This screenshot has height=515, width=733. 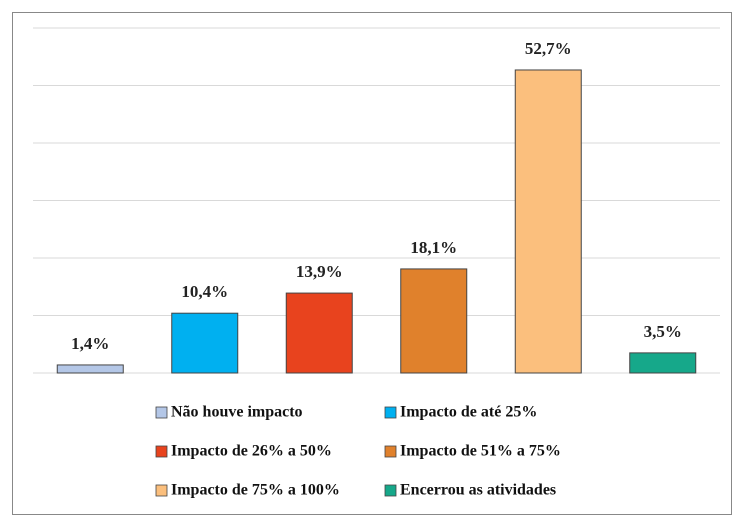 What do you see at coordinates (480, 451) in the screenshot?
I see `legend-label: Impacto de 51% a 75%` at bounding box center [480, 451].